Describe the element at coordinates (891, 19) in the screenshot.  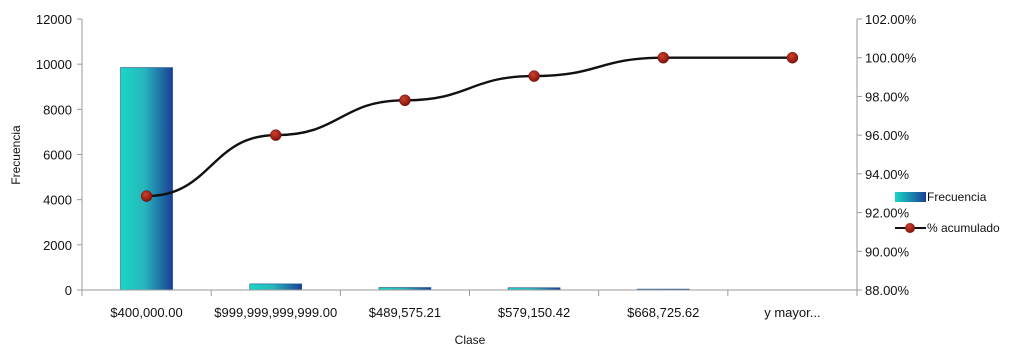
I see `right-tick-label: 102.00%` at that location.